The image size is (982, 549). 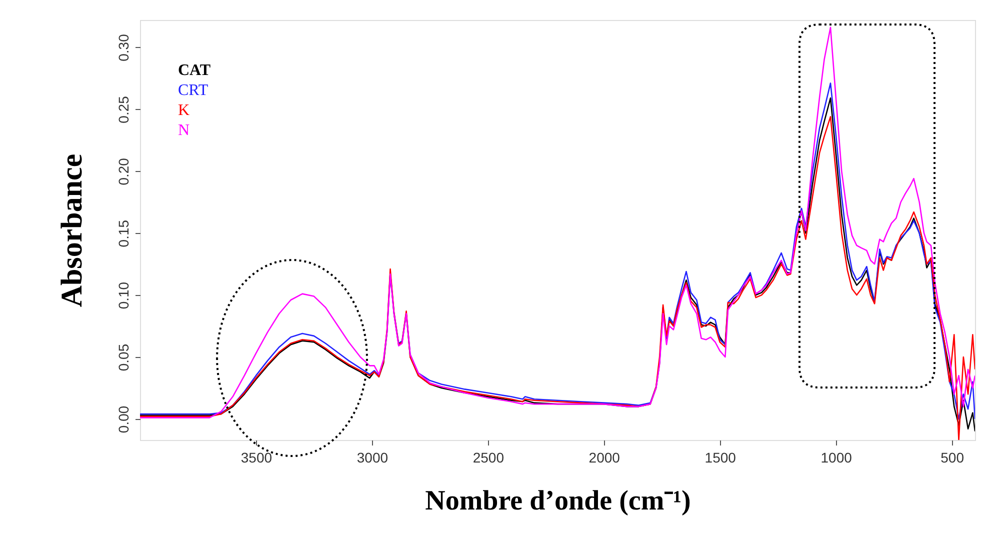 I want to click on text: N, so click(x=184, y=130).